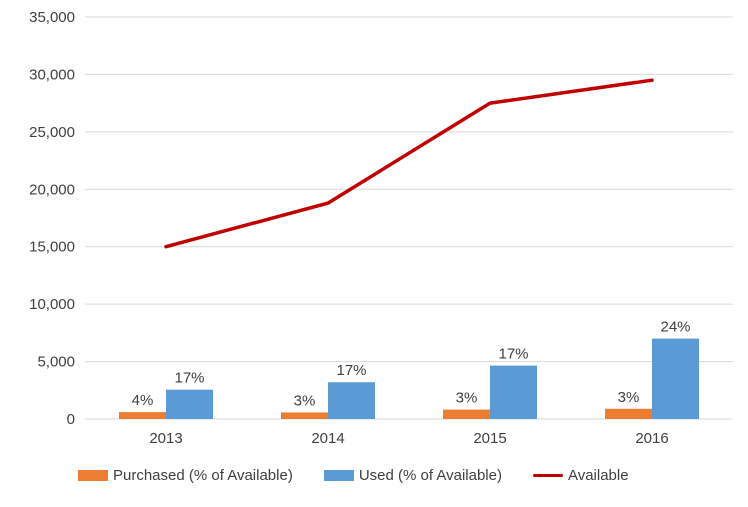 The image size is (748, 507). Describe the element at coordinates (430, 475) in the screenshot. I see `legend-label-used: Used (% of Available)` at that location.